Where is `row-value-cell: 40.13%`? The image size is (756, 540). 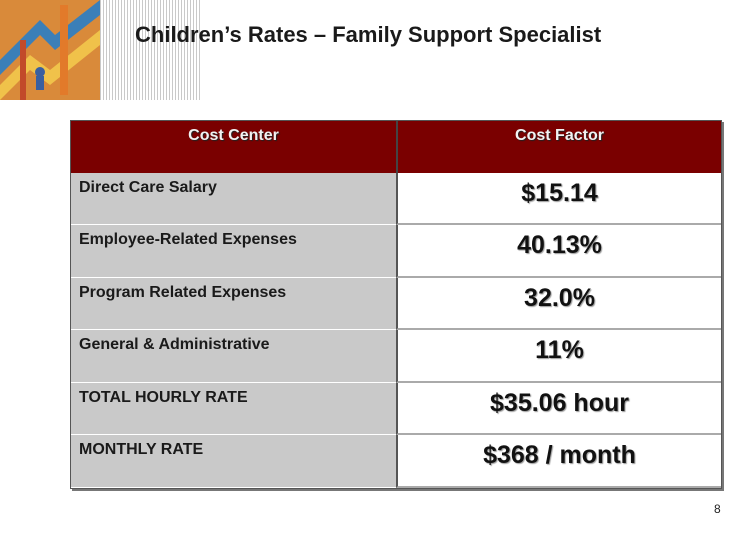
row-value-cell: 40.13% is located at coordinates (558, 251).